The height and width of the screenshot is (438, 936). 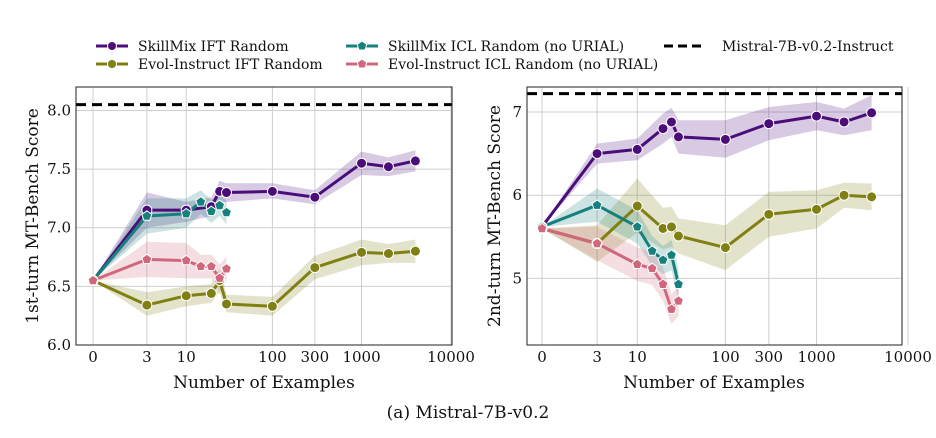 I want to click on y-tick-labels-2nd-turn: 5 6 7, so click(x=517, y=195).